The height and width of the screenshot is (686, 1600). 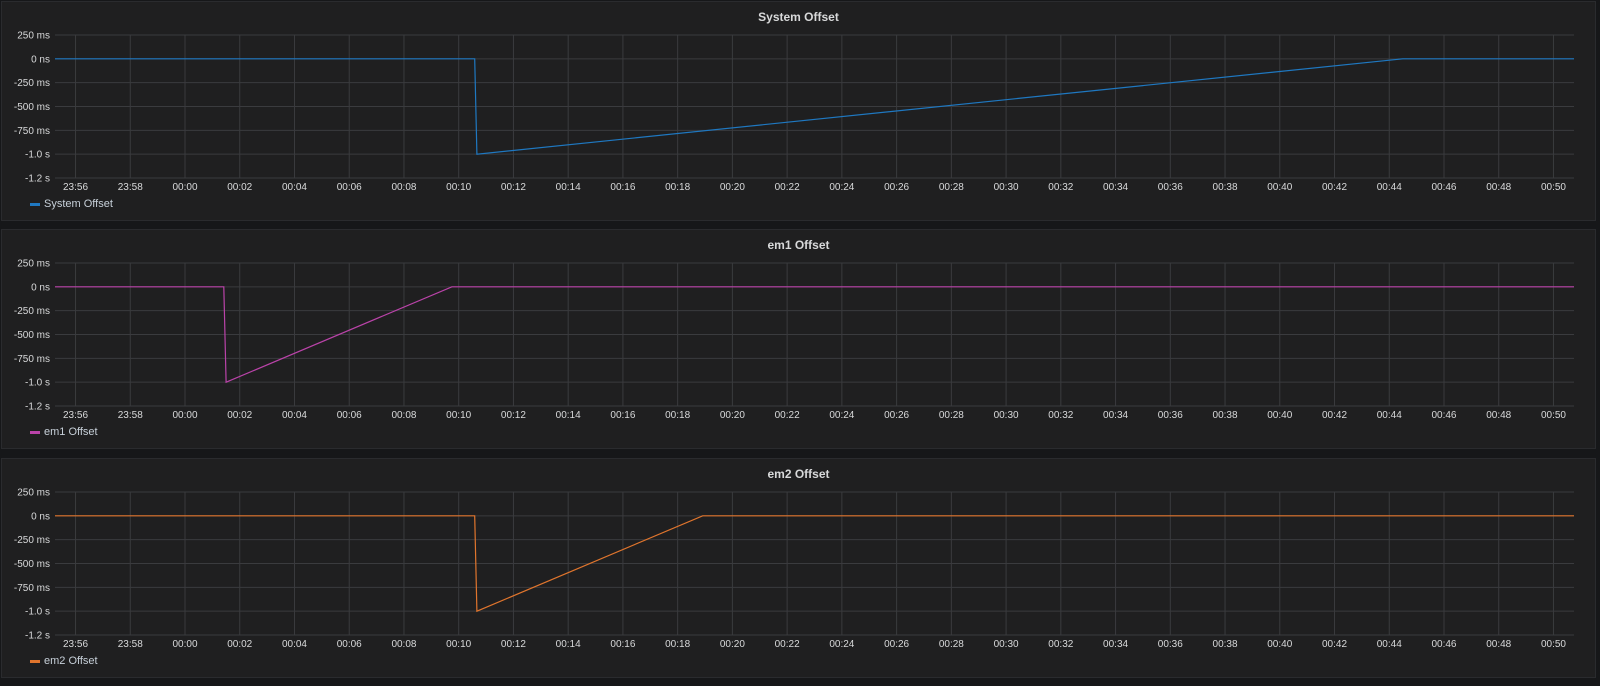 I want to click on legend-label: em2 Offset, so click(x=71, y=661).